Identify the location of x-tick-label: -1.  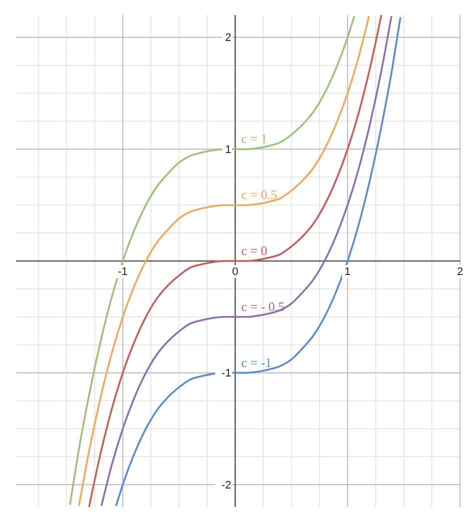
(123, 272).